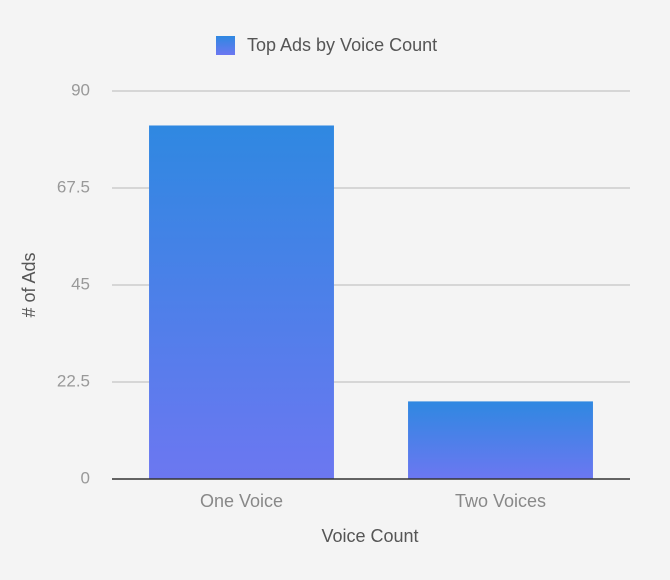 This screenshot has height=580, width=670. Describe the element at coordinates (73, 186) in the screenshot. I see `y-tick-label: 67.5` at that location.